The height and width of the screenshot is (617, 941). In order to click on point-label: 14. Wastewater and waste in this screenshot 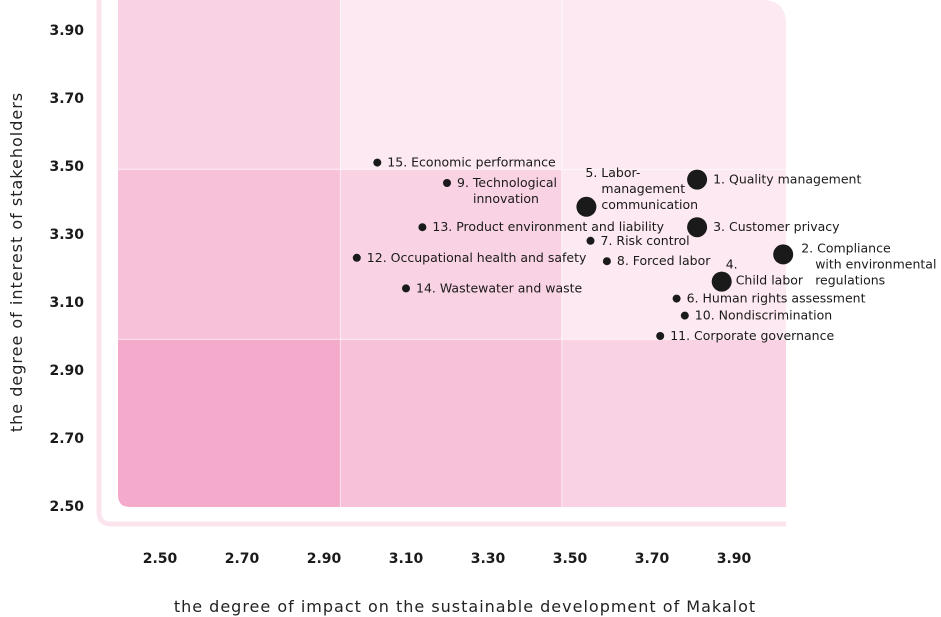, I will do `click(499, 287)`.